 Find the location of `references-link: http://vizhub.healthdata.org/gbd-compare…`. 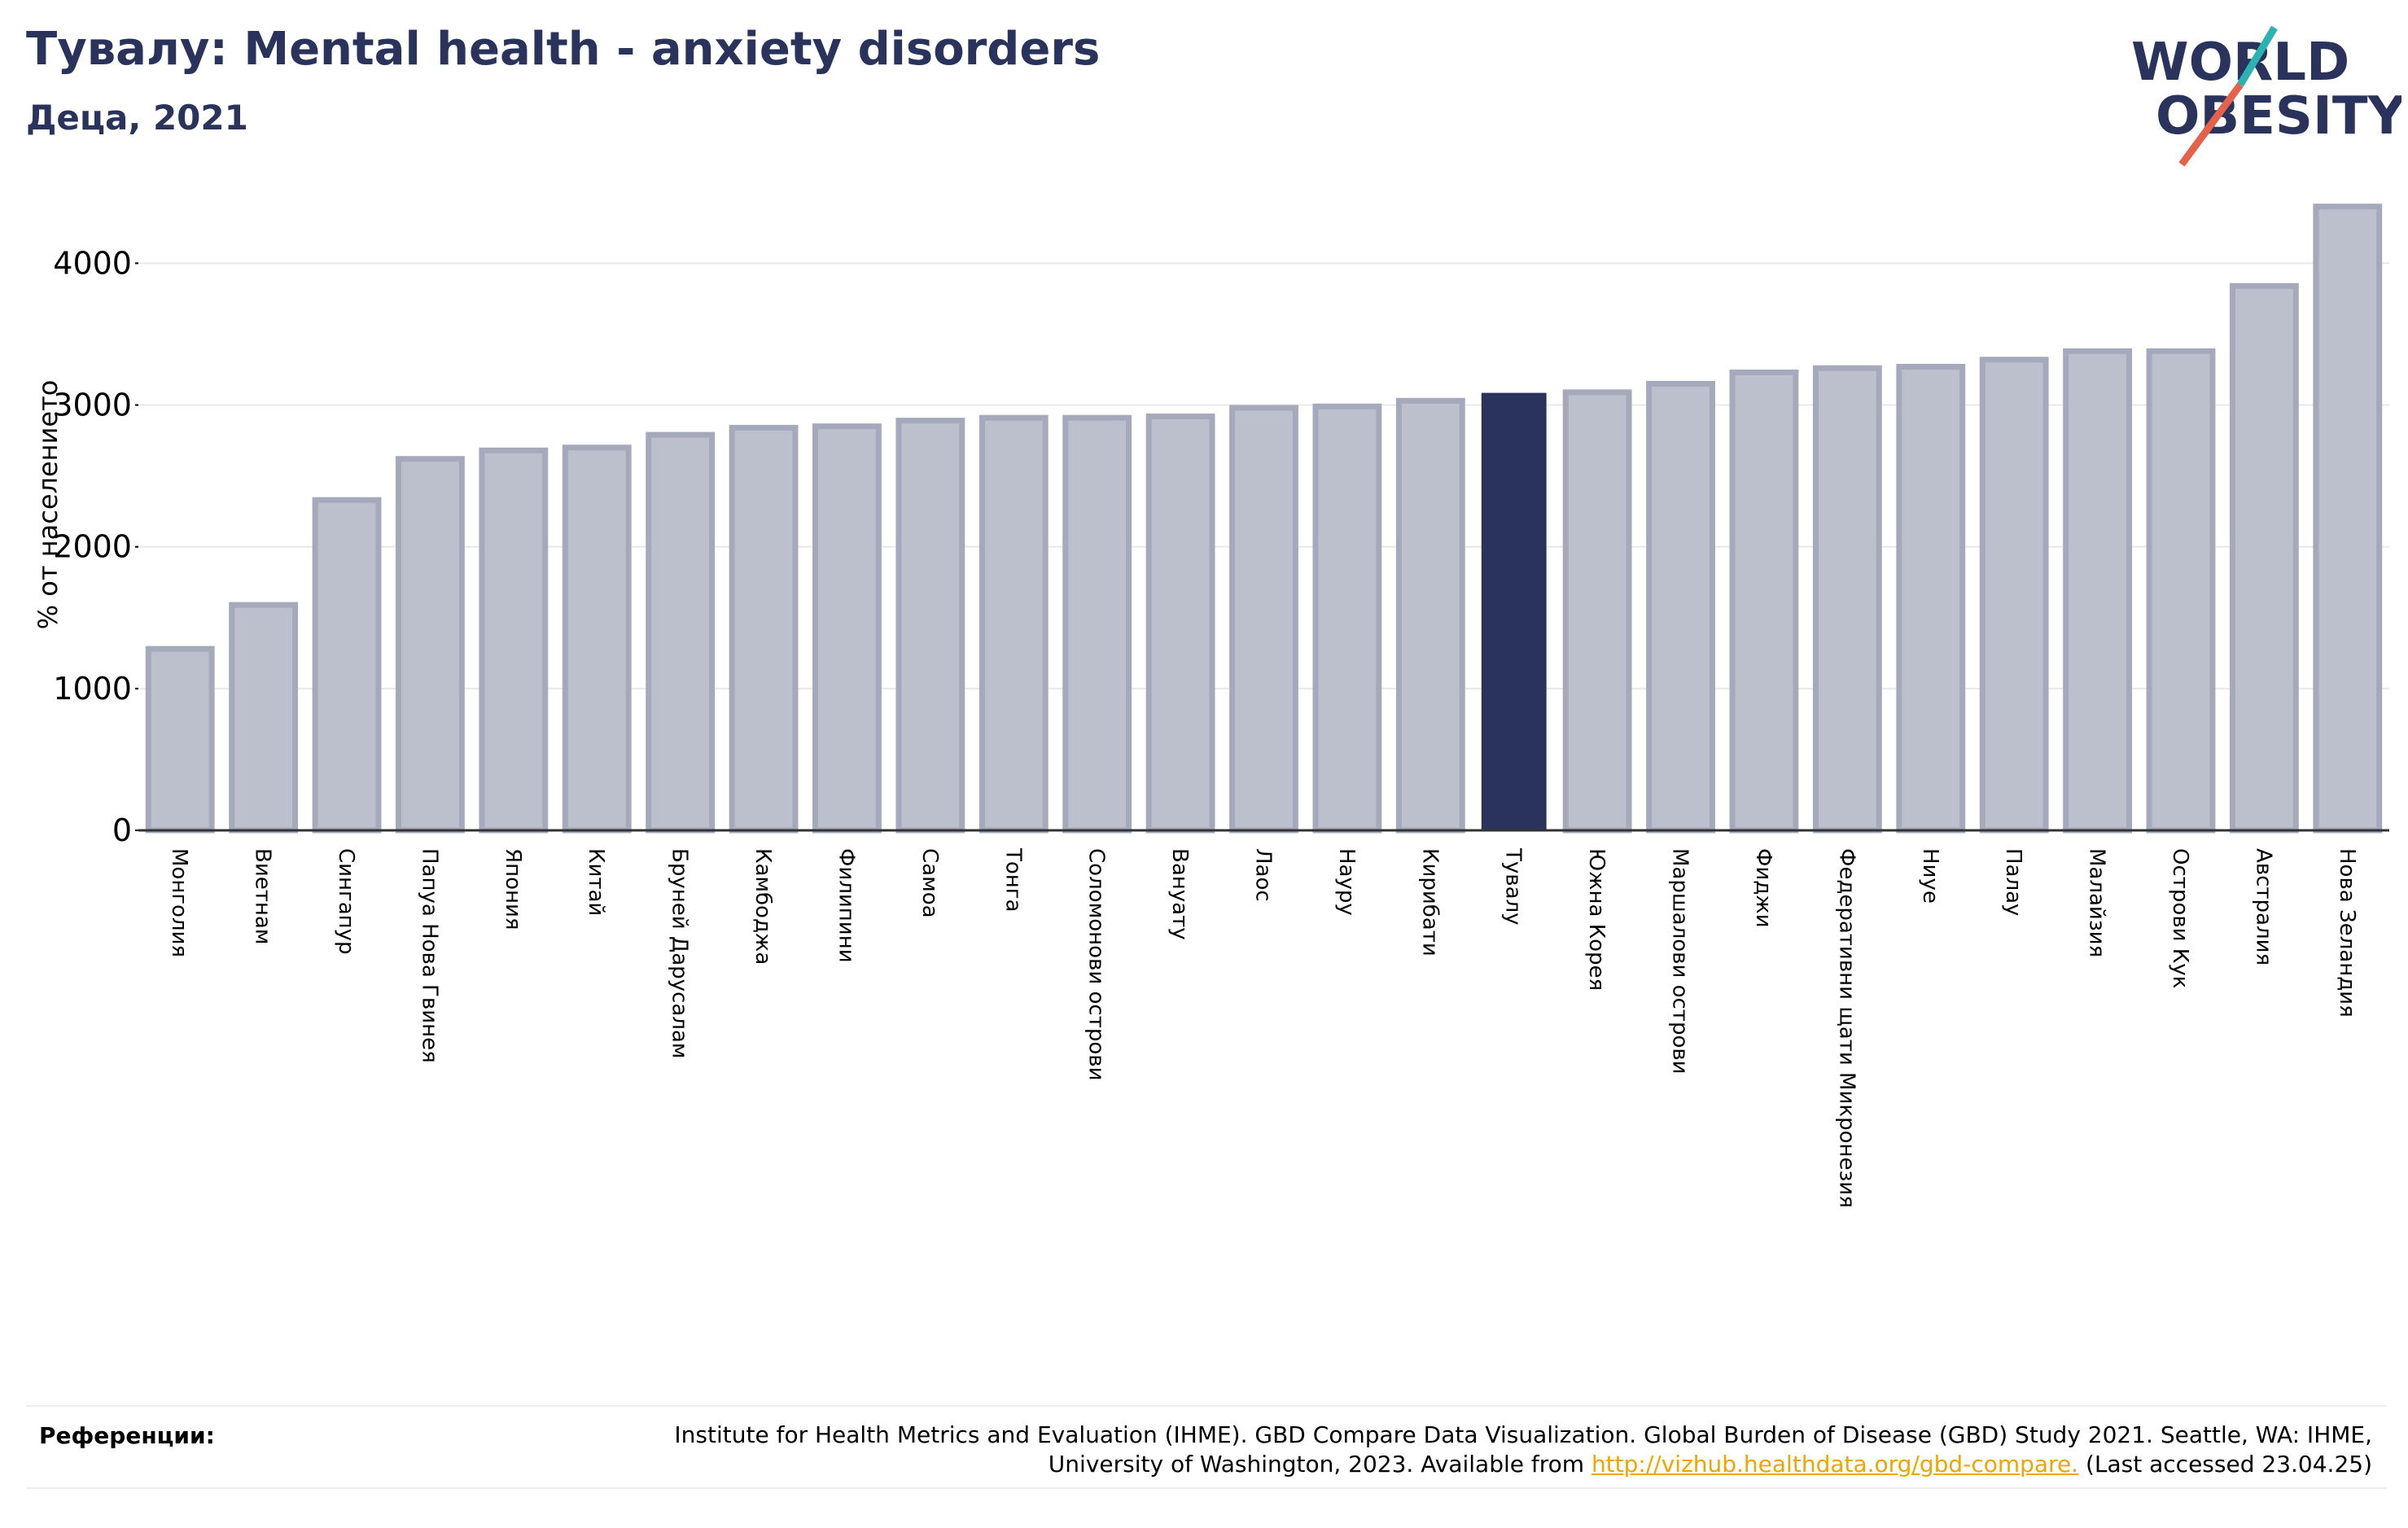

references-link: http://vizhub.healthdata.org/gbd-compare… is located at coordinates (1835, 1465).